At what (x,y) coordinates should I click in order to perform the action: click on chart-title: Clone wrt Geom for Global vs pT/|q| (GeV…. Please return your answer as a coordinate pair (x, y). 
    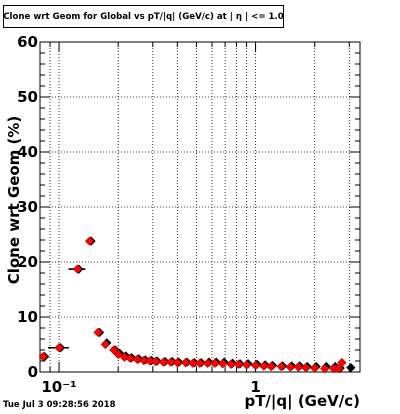
    Looking at the image, I should click on (143, 16).